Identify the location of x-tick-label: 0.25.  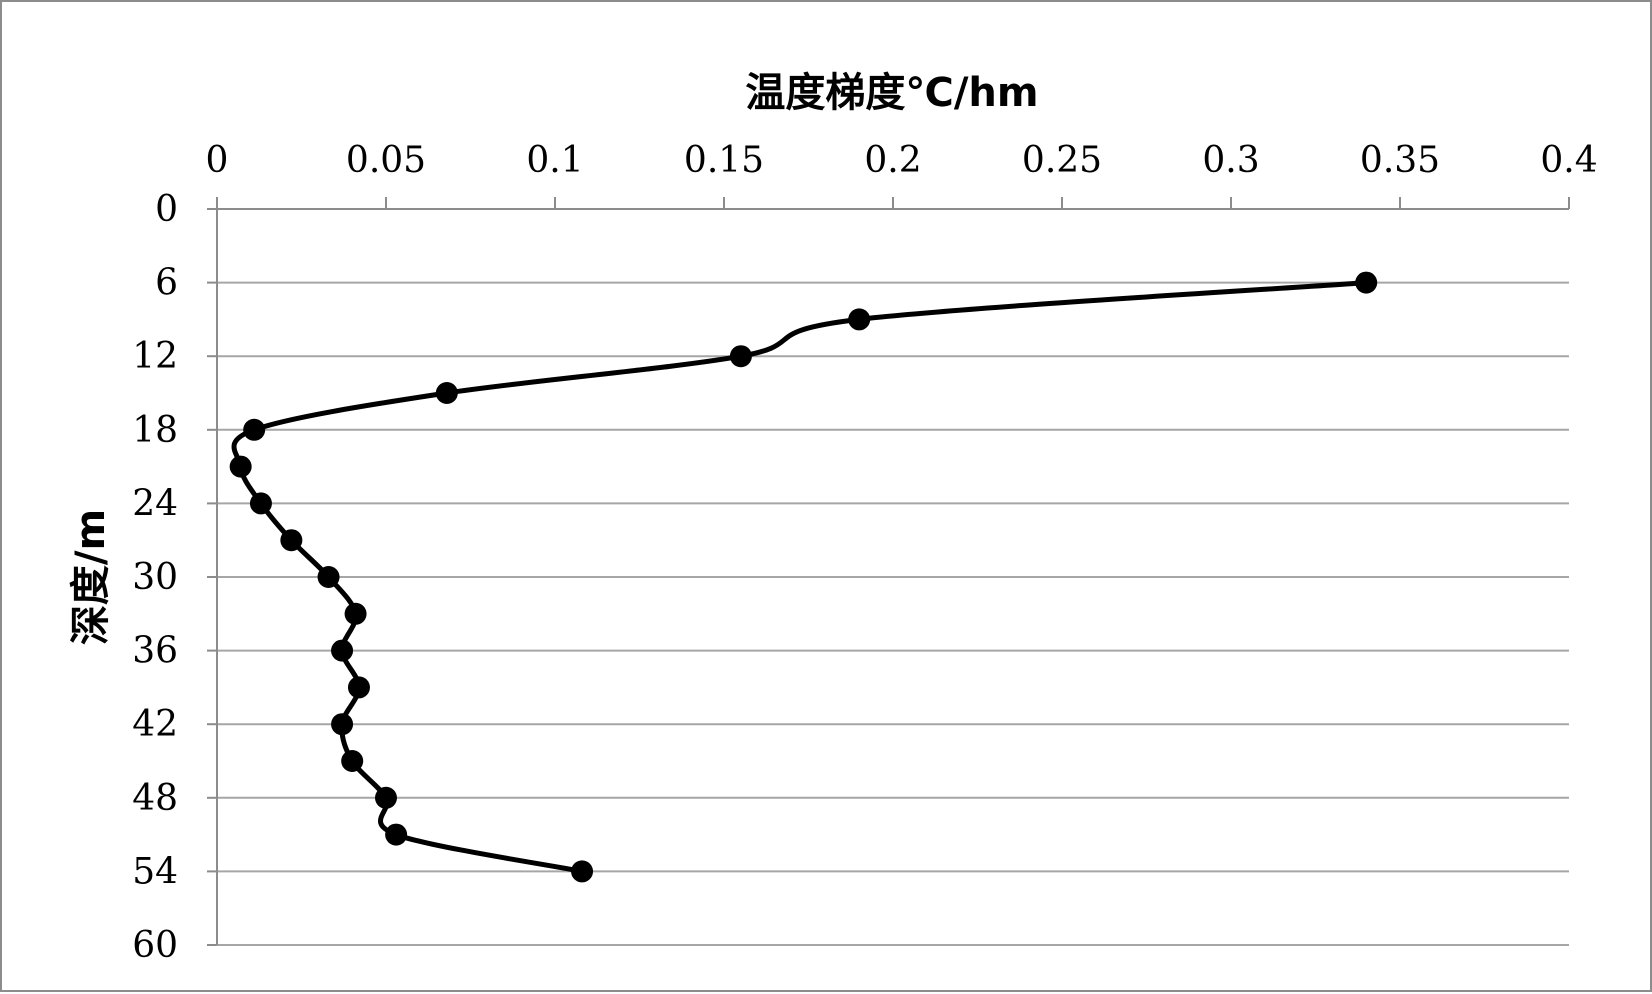
(1062, 160).